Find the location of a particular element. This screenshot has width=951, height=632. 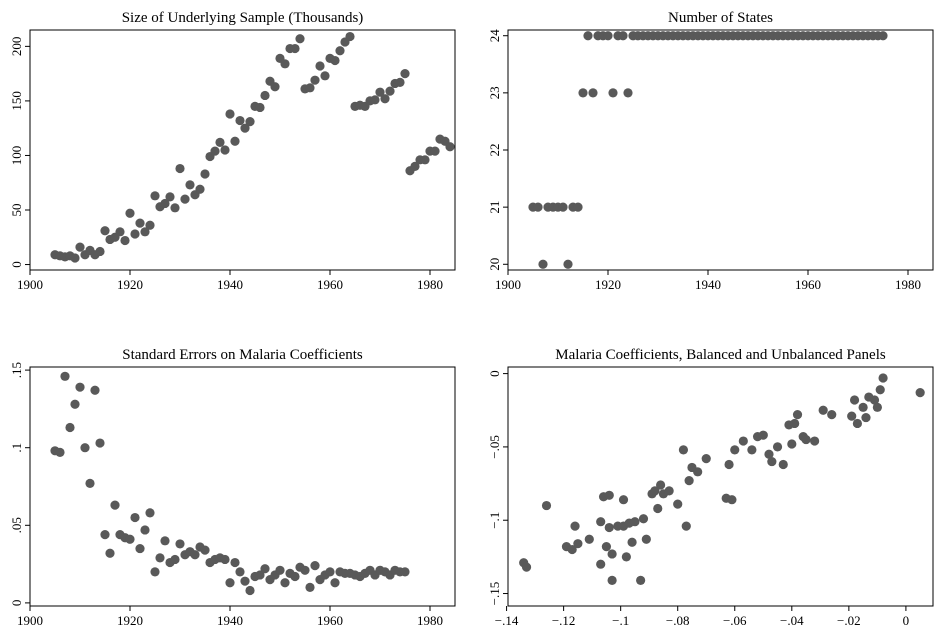

x-tick-label: −.06 is located at coordinates (735, 620).